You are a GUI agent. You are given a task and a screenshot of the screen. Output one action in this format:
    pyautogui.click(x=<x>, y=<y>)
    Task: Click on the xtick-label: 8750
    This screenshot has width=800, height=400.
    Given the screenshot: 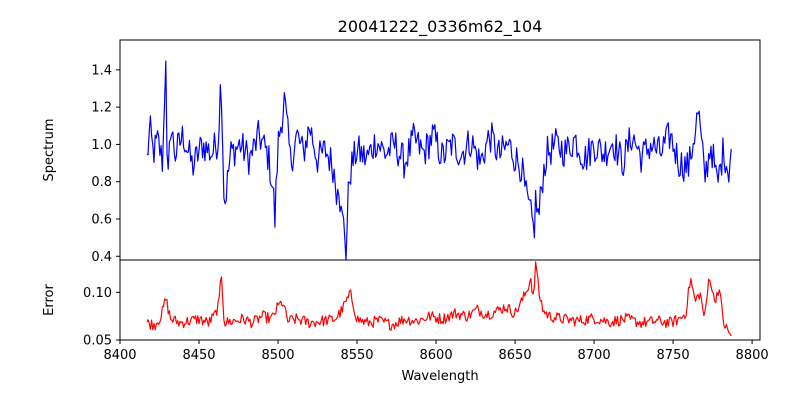 What is the action you would take?
    pyautogui.click(x=673, y=355)
    